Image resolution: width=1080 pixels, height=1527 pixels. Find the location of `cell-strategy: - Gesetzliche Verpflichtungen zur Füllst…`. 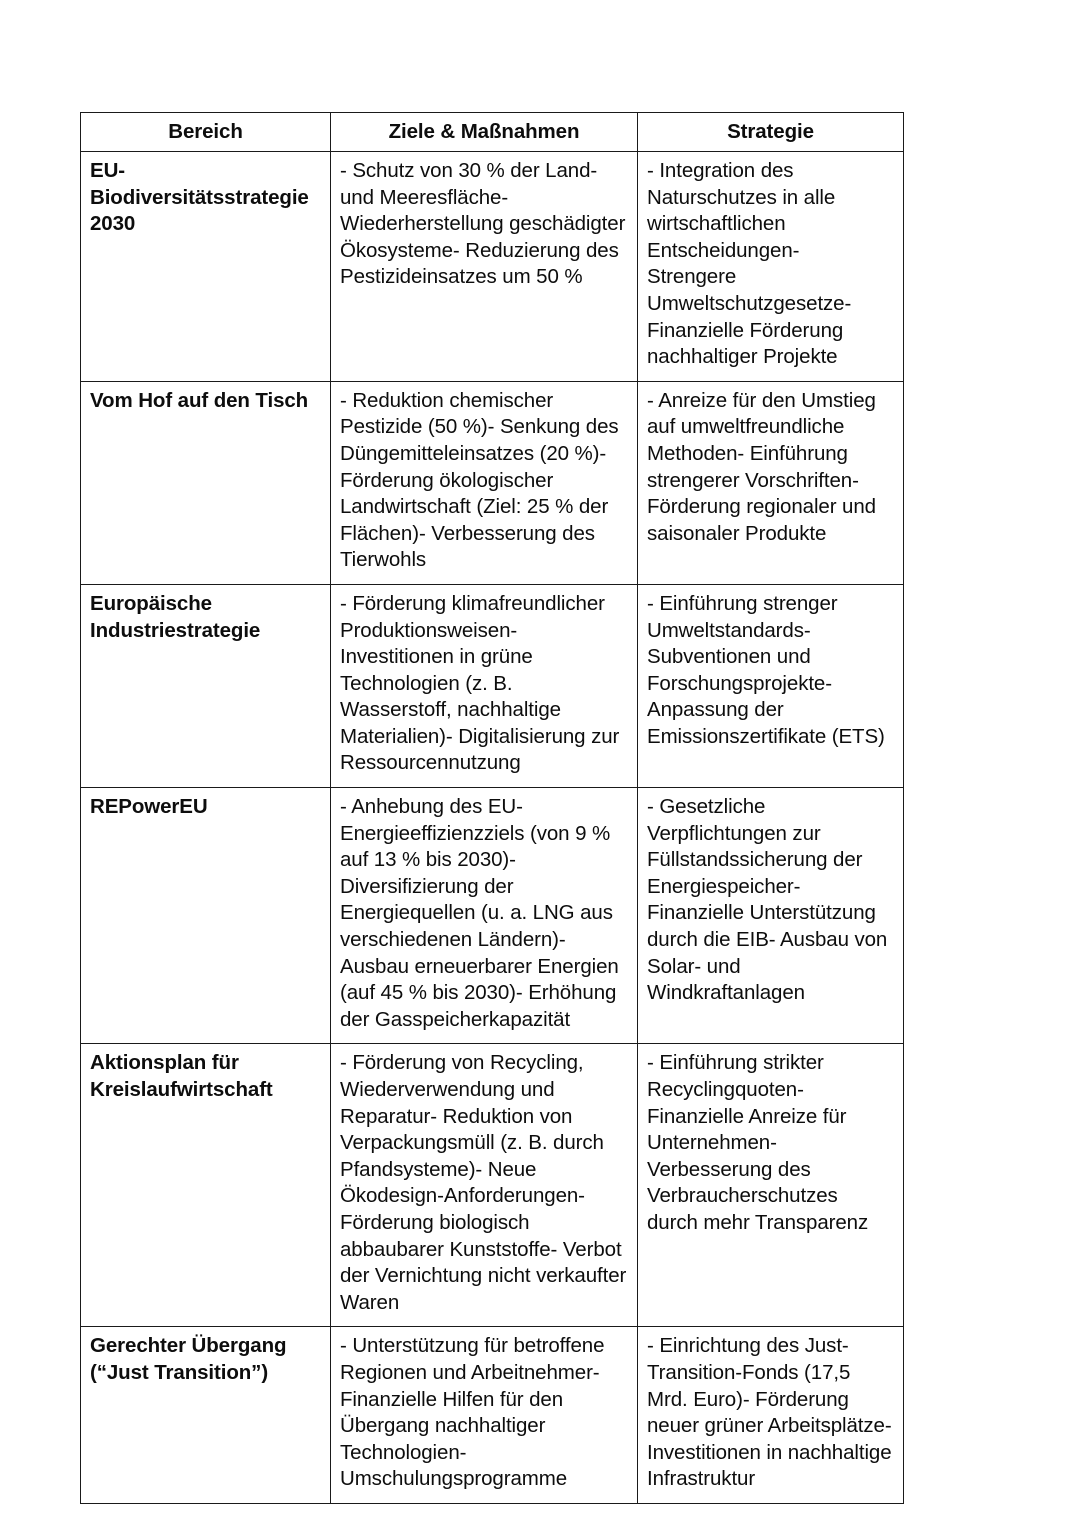

cell-strategy: - Gesetzliche Verpflichtungen zur Füllst… is located at coordinates (770, 916).